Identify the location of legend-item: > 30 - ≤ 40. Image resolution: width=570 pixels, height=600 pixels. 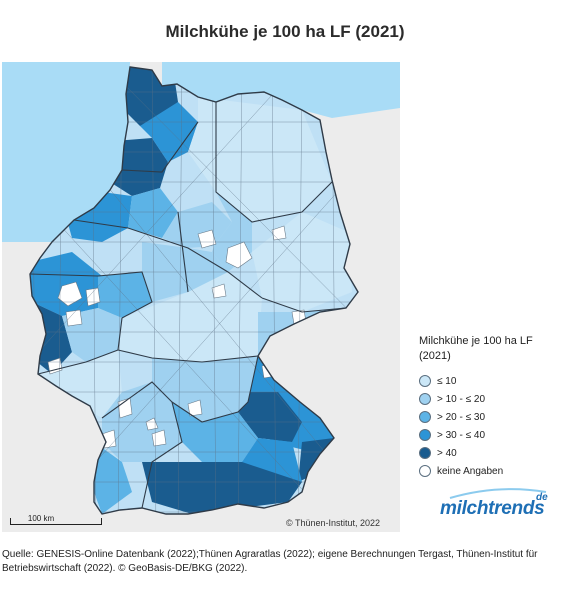
(489, 435).